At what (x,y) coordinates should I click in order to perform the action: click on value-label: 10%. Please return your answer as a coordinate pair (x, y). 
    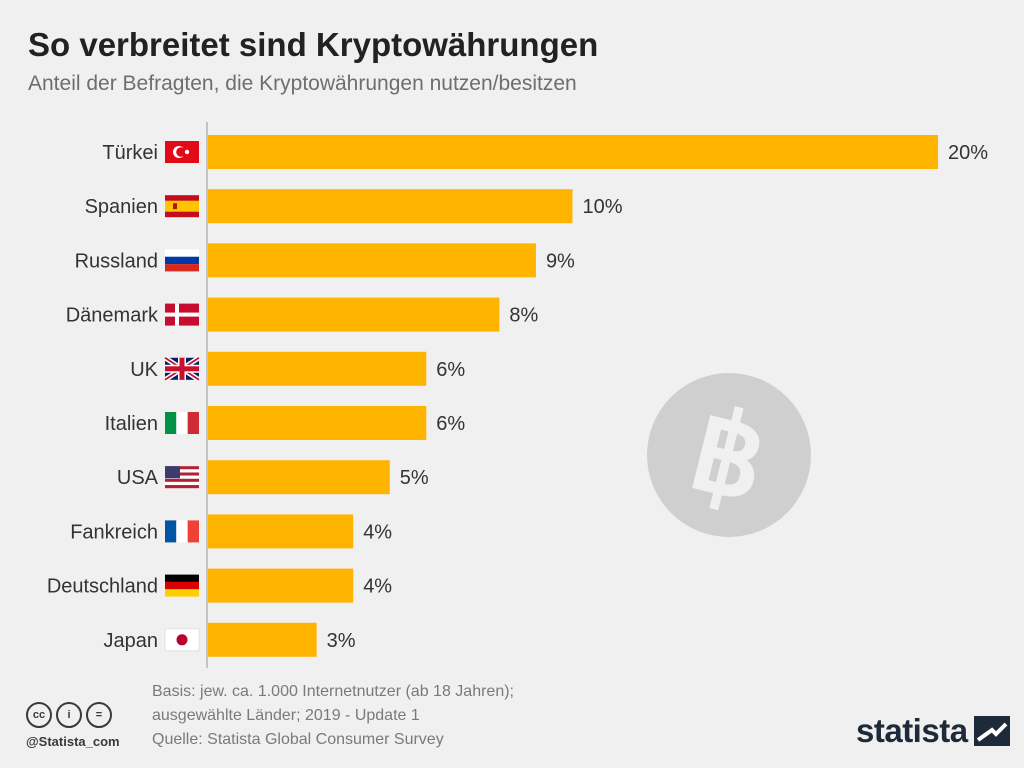
    Looking at the image, I should click on (603, 207).